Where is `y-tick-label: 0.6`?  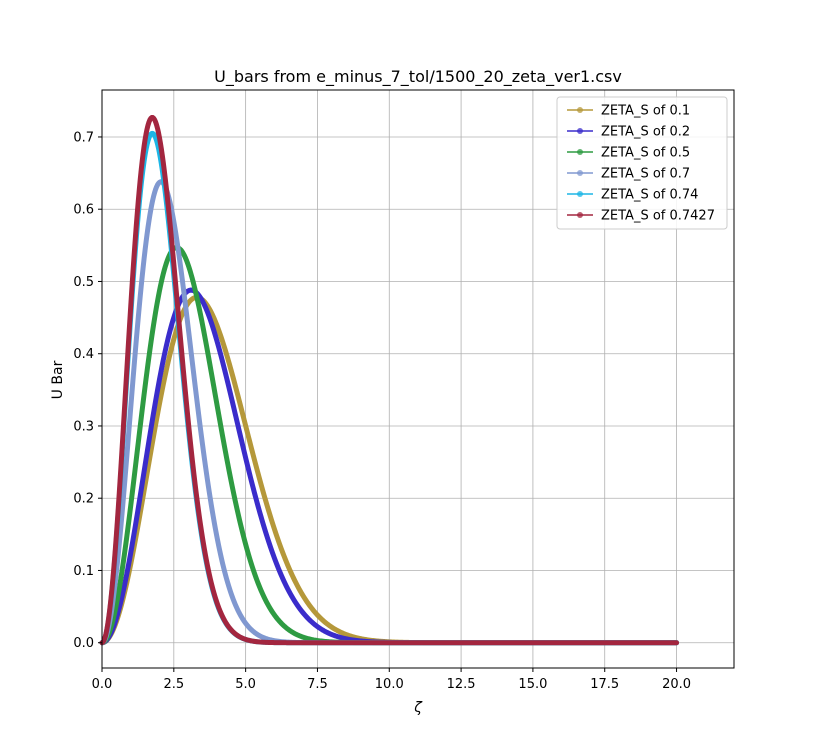
y-tick-label: 0.6 is located at coordinates (83, 210).